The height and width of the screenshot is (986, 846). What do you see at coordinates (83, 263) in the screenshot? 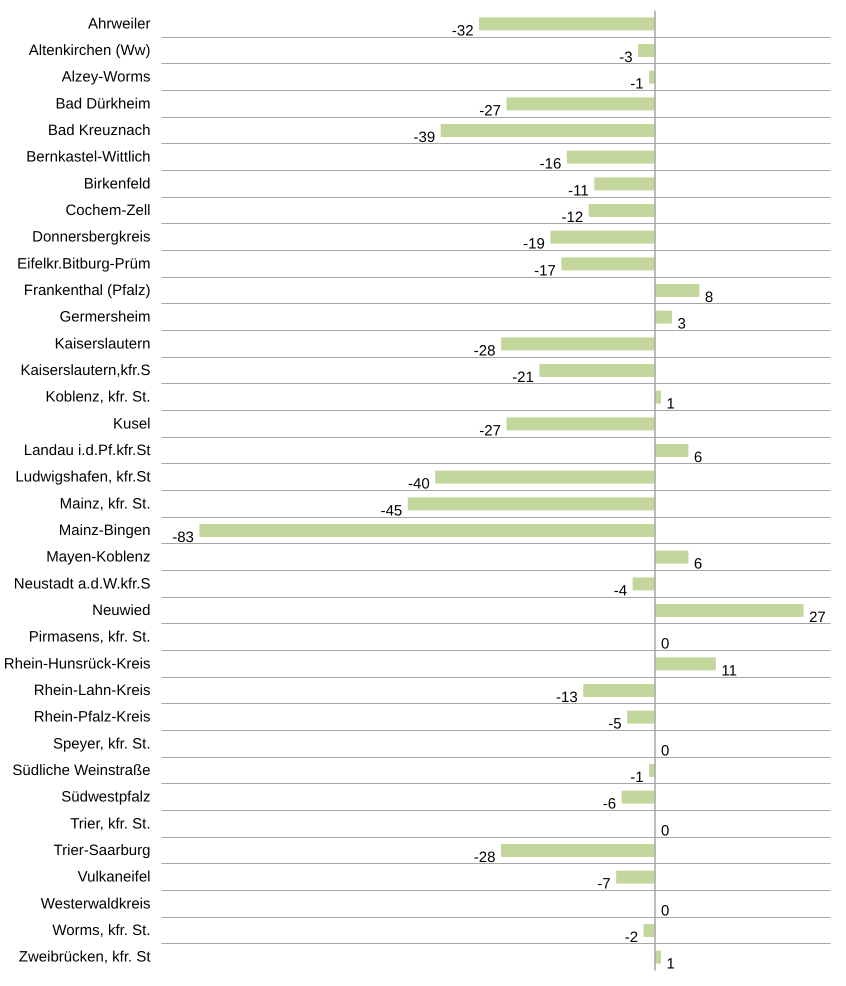
I see `y-tick-label: Eifelkr.Bitburg-Prüm` at bounding box center [83, 263].